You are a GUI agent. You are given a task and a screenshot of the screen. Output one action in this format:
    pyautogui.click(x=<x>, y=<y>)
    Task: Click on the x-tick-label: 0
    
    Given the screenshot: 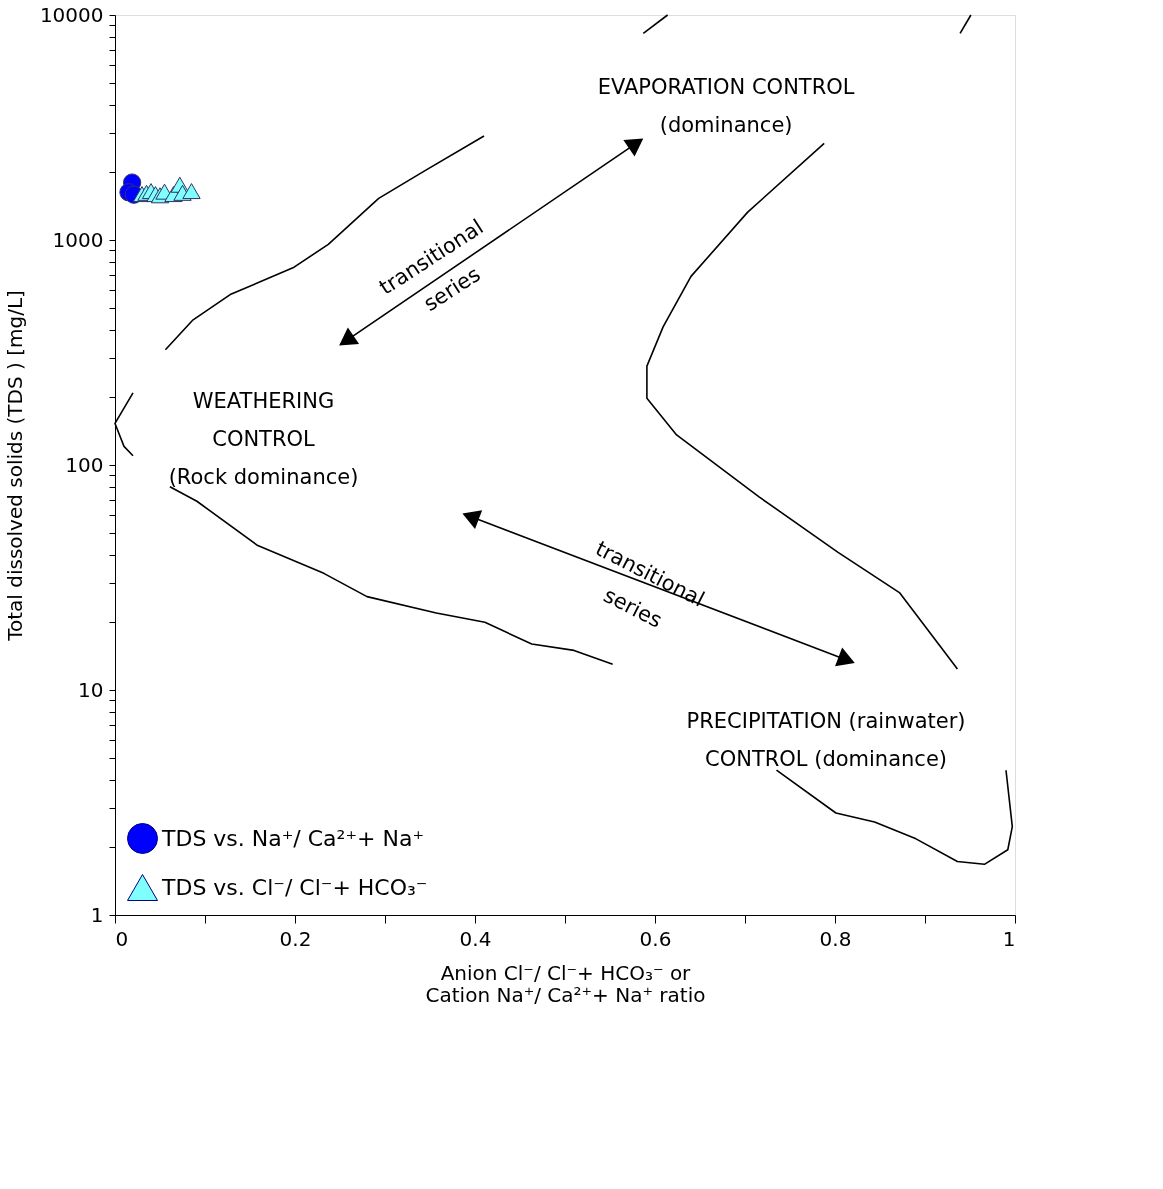 What is the action you would take?
    pyautogui.click(x=122, y=938)
    